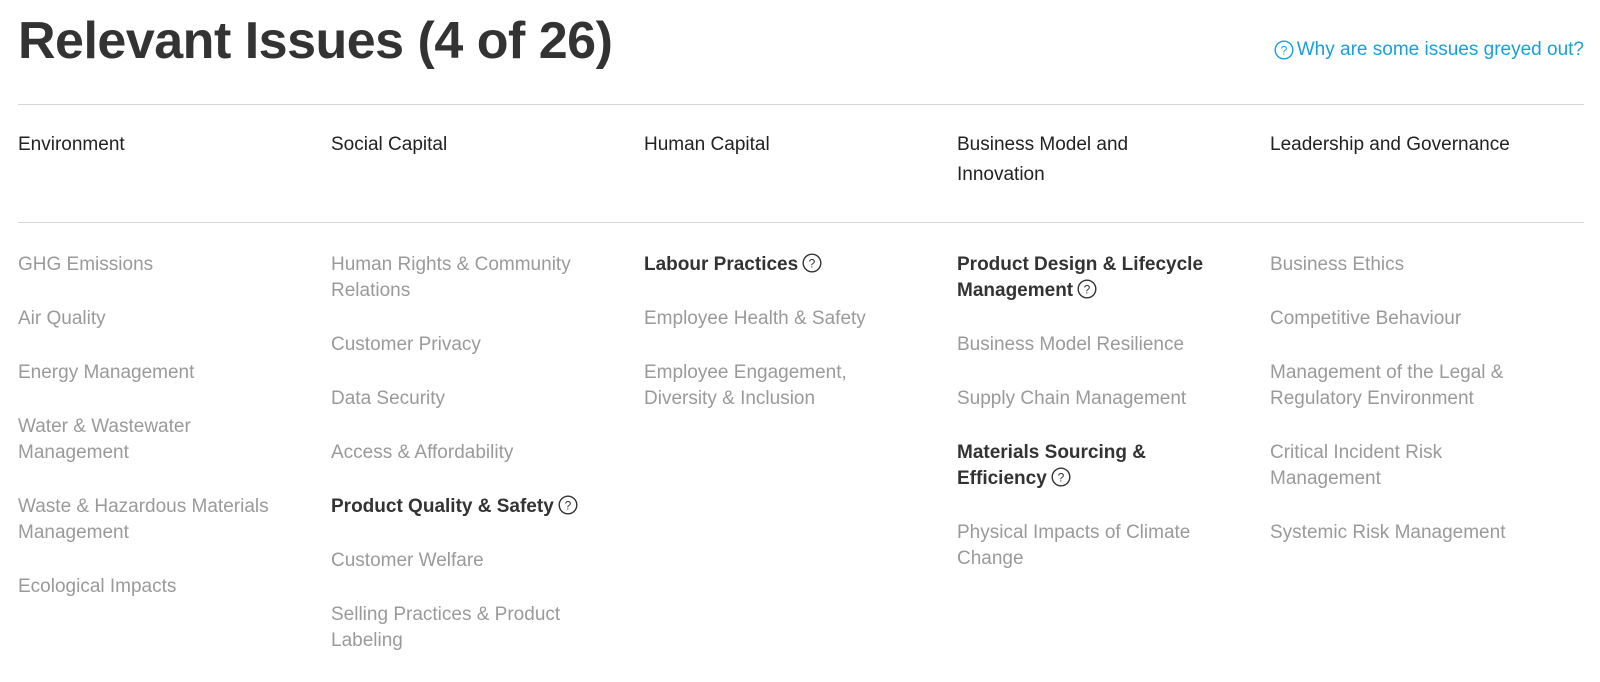 The image size is (1600, 682). What do you see at coordinates (801, 104) in the screenshot?
I see `header-divider` at bounding box center [801, 104].